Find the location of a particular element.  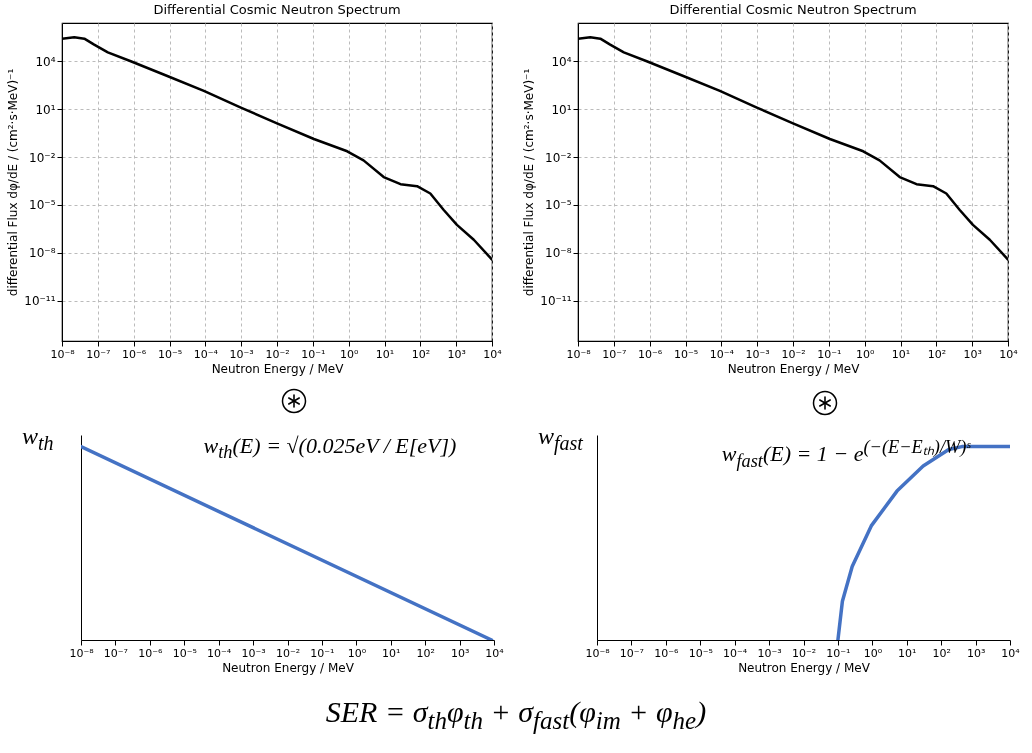

text: SER = σ$_{th}$φ$_{th}$ + σ$_{fast}$(φ$_{im}$ + φ$_{he}$) is located at coordinates (516, 714).